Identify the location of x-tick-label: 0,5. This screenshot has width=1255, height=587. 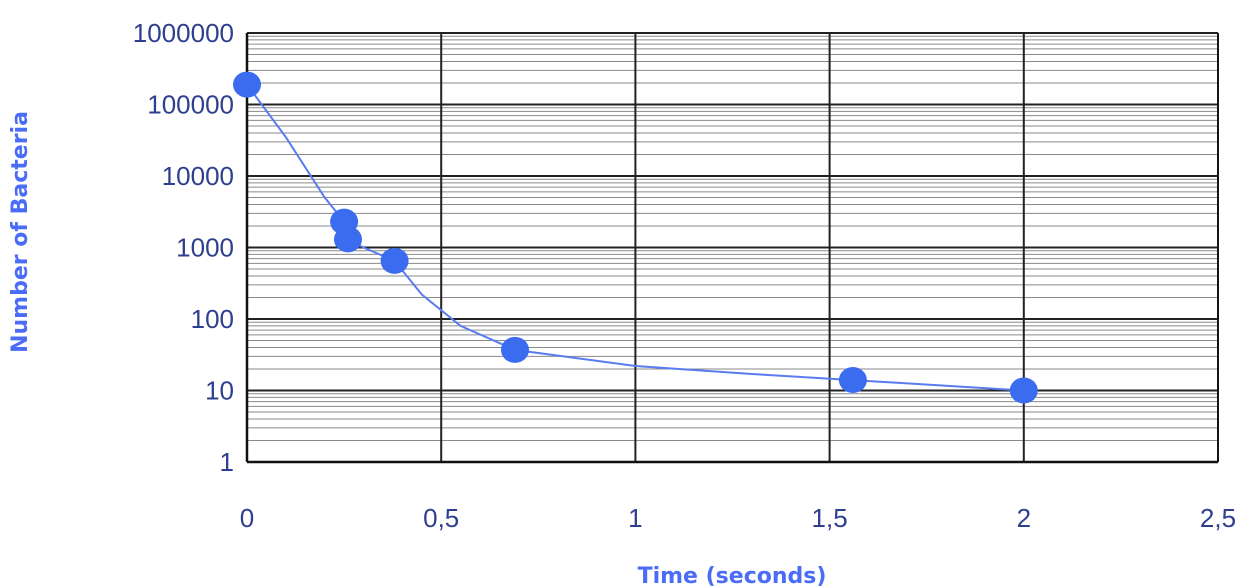
(441, 518).